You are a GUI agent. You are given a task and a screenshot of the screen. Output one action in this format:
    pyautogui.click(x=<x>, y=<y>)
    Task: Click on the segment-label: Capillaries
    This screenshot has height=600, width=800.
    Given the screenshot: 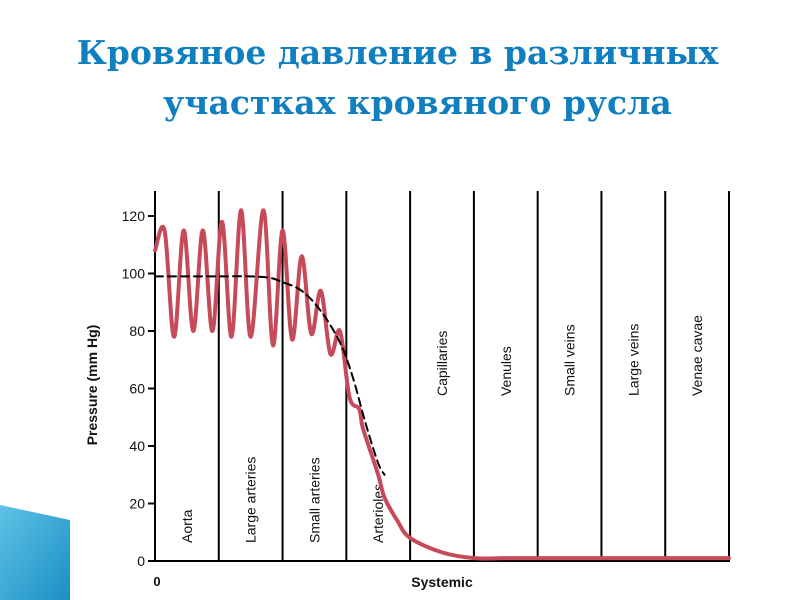 What is the action you would take?
    pyautogui.click(x=442, y=363)
    